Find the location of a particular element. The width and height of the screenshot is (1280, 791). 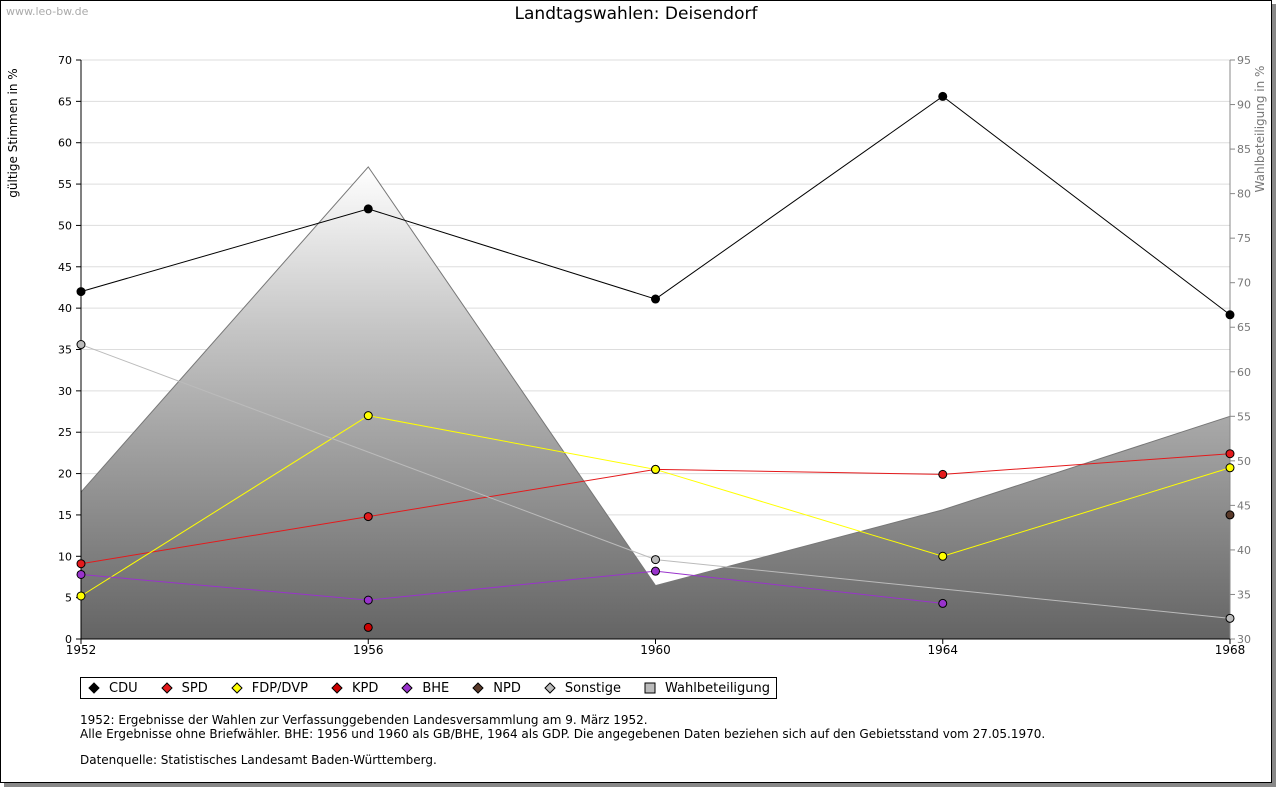

legend-label: NPD is located at coordinates (507, 688).